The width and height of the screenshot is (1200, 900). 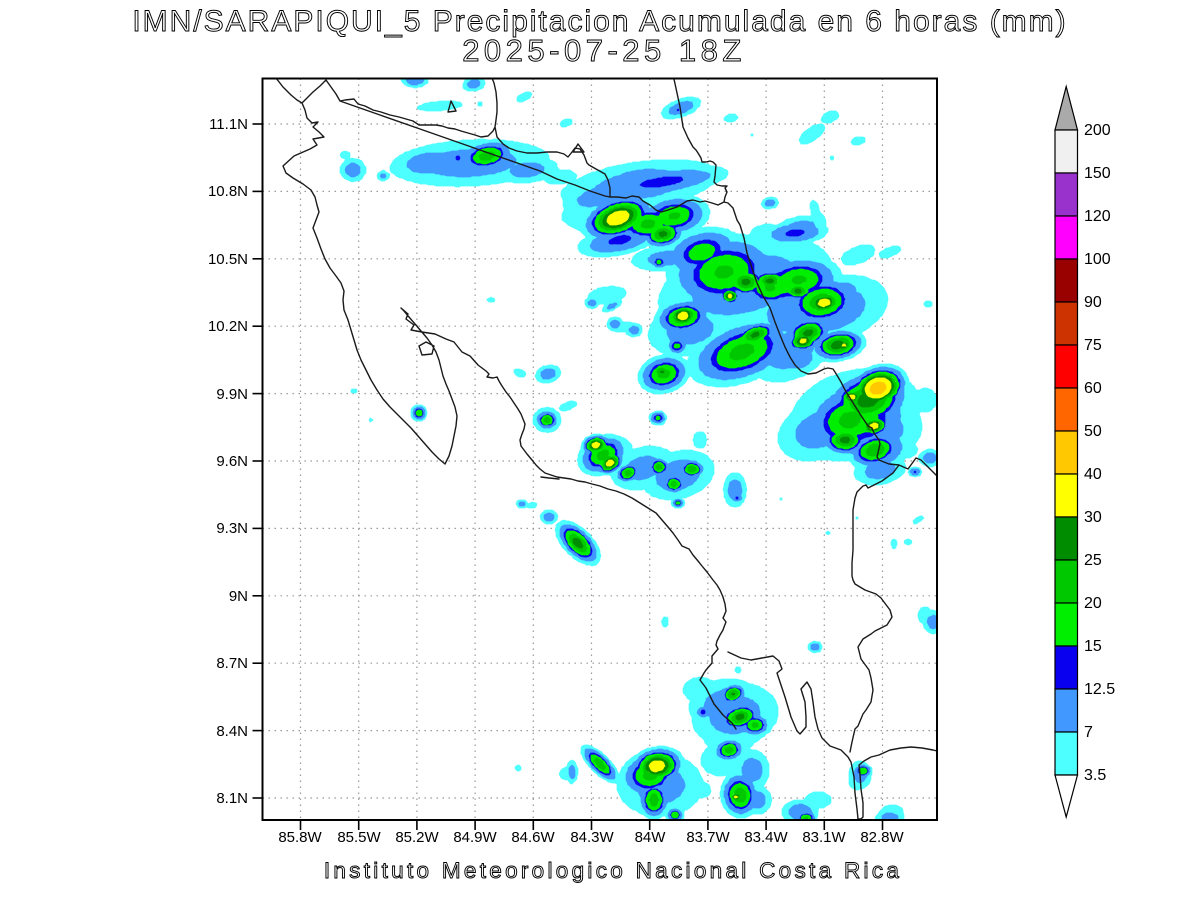 I want to click on svg-text: 85.2W, so click(x=417, y=837).